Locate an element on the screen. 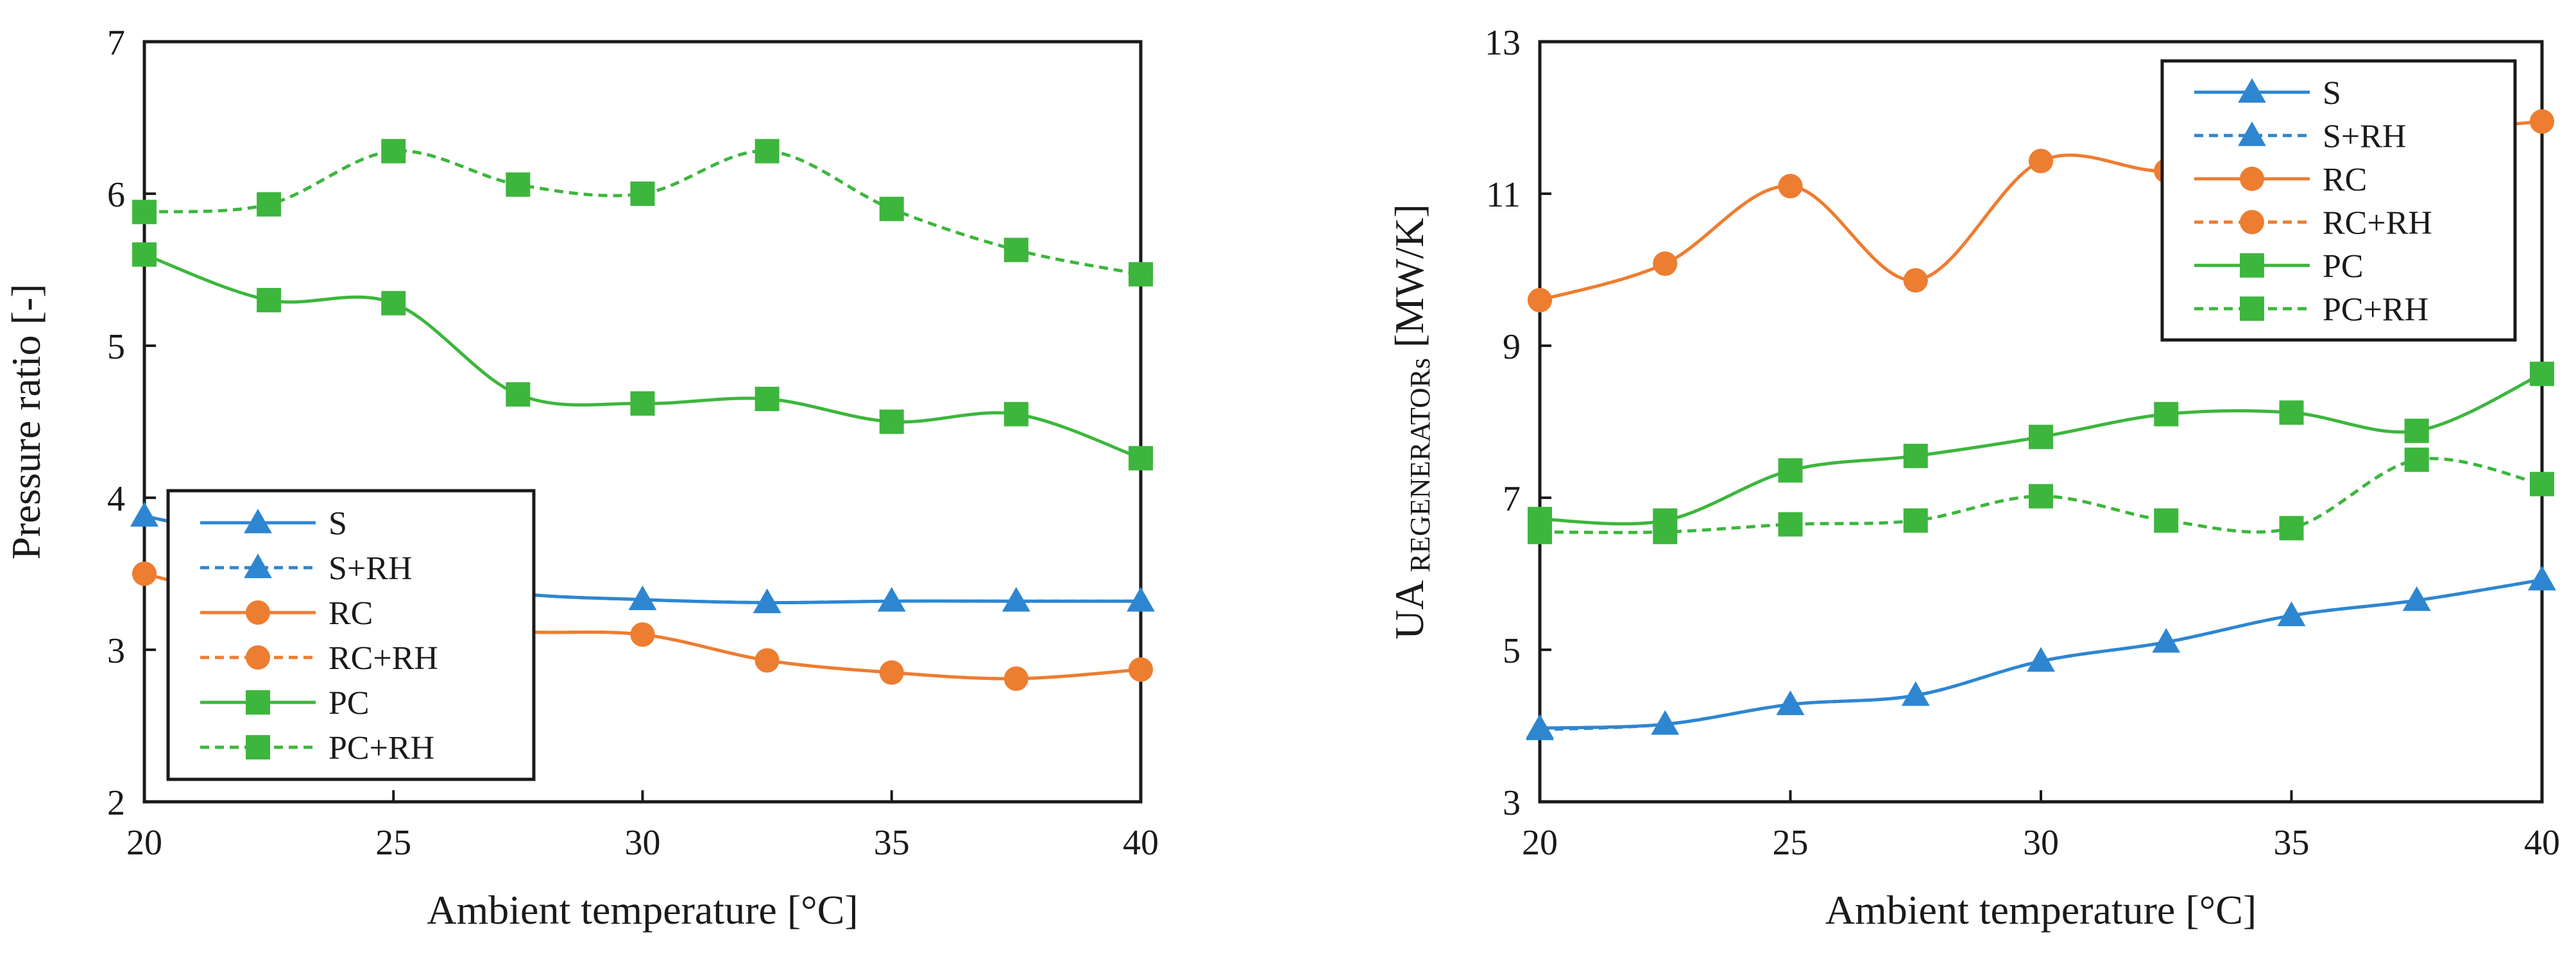  legend: S S+RH RC RC+RH PC PC+RH is located at coordinates (2338, 200).